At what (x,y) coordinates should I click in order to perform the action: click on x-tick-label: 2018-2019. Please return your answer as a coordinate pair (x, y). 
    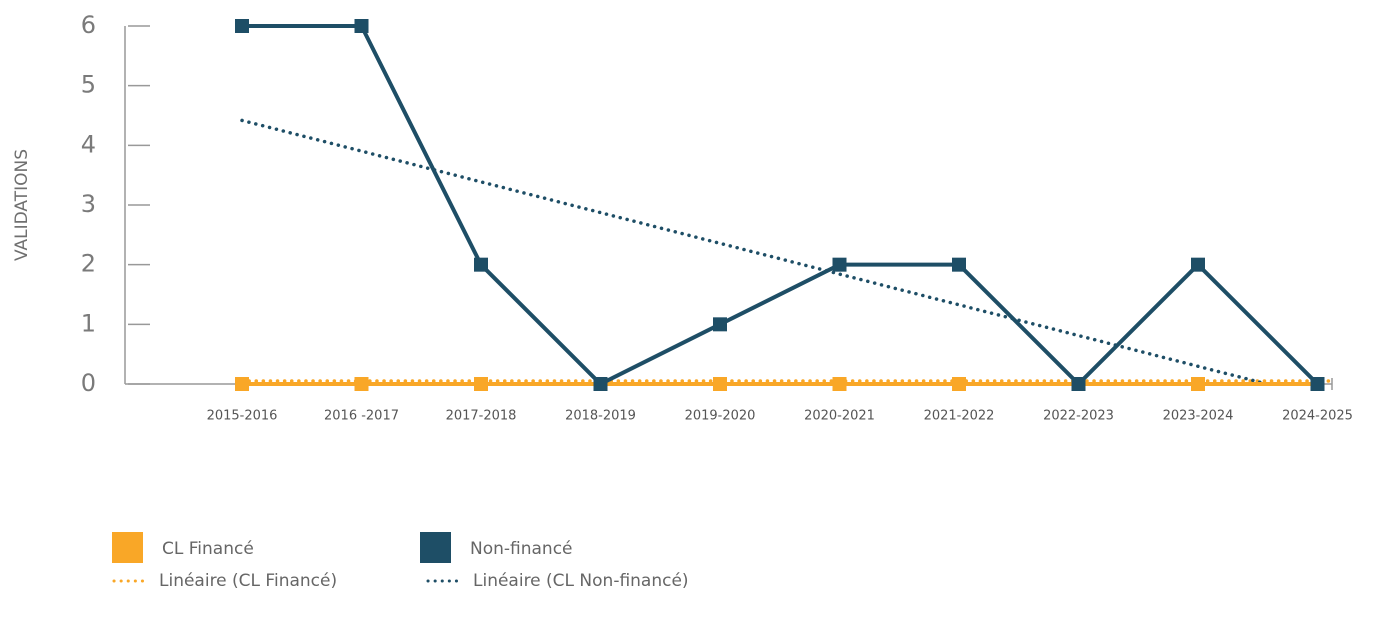
    Looking at the image, I should click on (600, 416).